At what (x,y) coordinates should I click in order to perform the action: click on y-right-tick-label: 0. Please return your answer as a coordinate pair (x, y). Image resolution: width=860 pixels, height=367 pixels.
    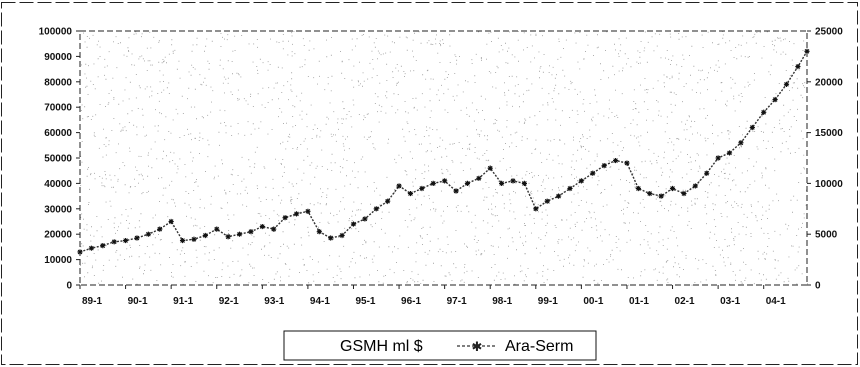
    Looking at the image, I should click on (818, 286).